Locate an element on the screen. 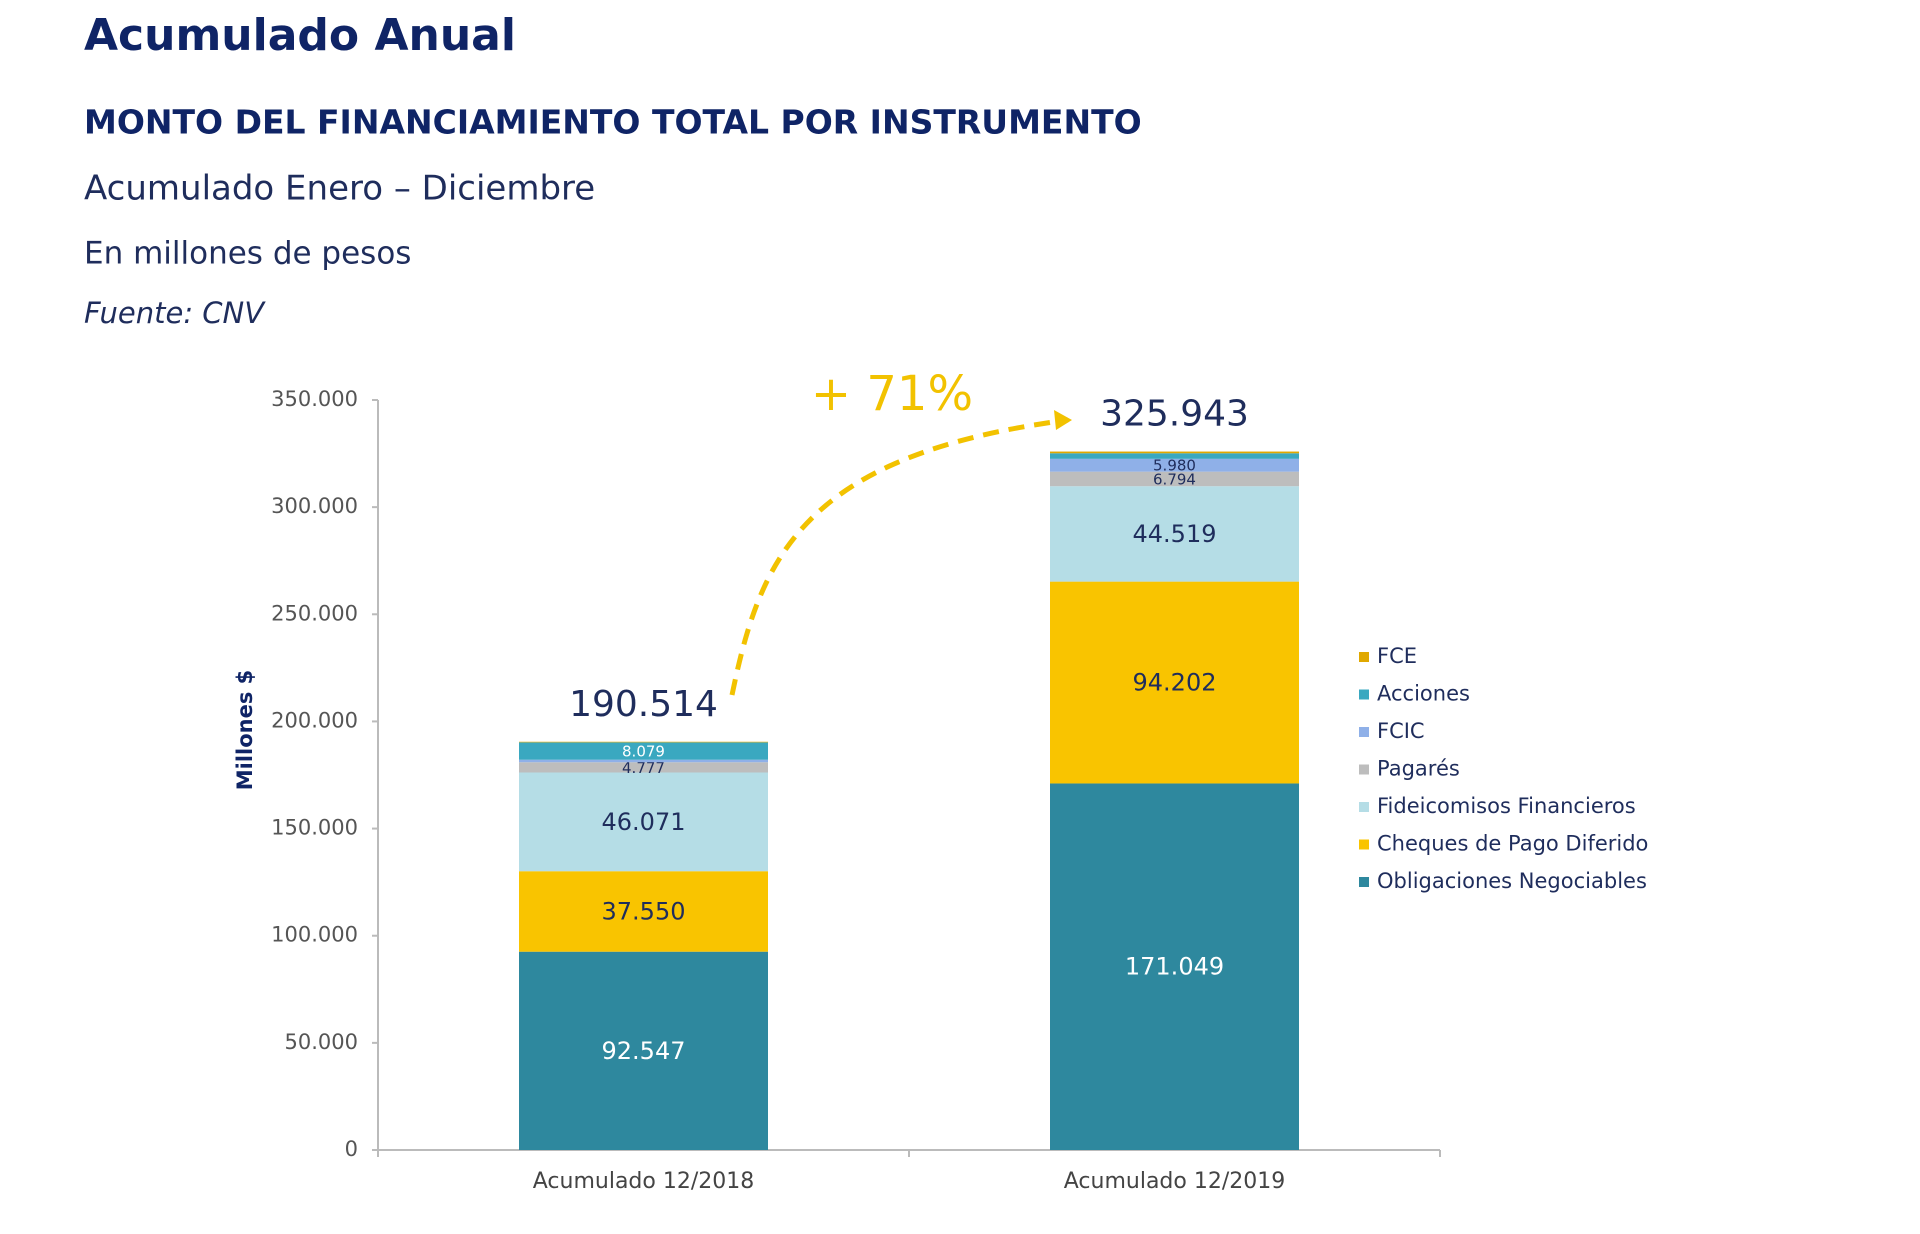  data-label: 4.777 is located at coordinates (643, 768).